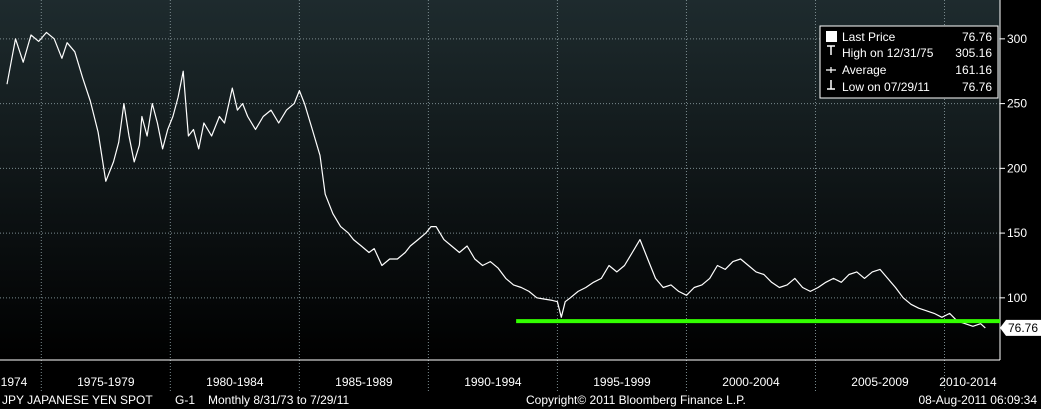 The height and width of the screenshot is (409, 1041). Describe the element at coordinates (1017, 104) in the screenshot. I see `y-tick-label: 250` at that location.